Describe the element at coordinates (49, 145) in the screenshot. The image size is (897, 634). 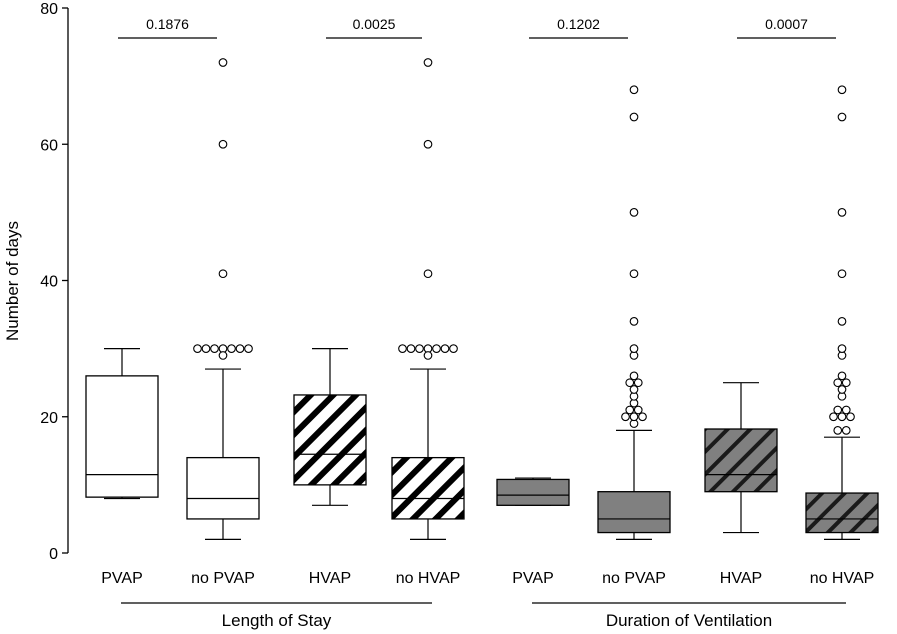
I see `y-tick-label: 60` at that location.